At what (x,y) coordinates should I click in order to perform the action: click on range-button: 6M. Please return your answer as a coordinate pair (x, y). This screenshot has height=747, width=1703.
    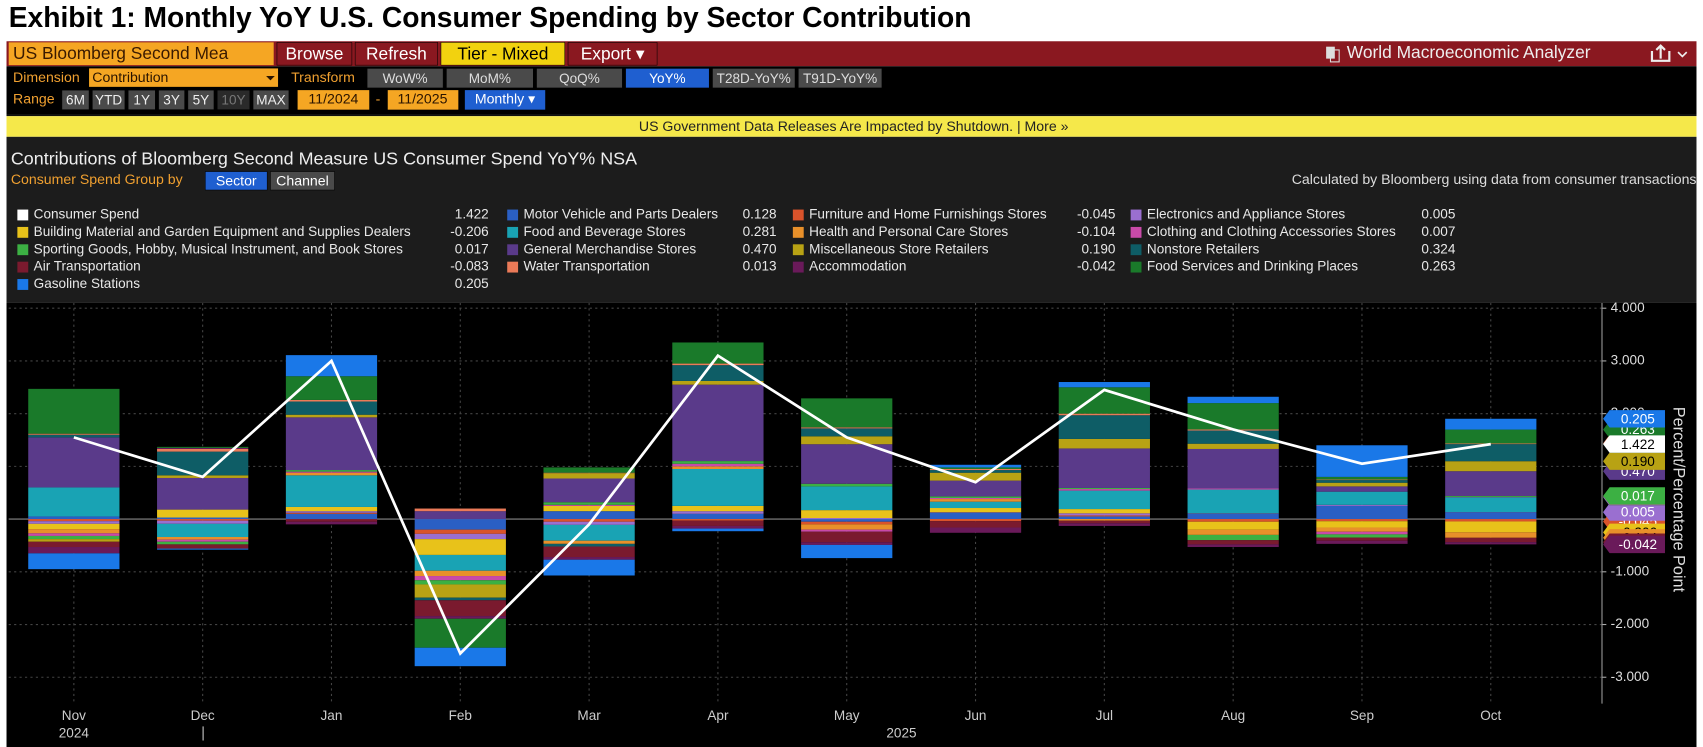
    Looking at the image, I should click on (75, 100).